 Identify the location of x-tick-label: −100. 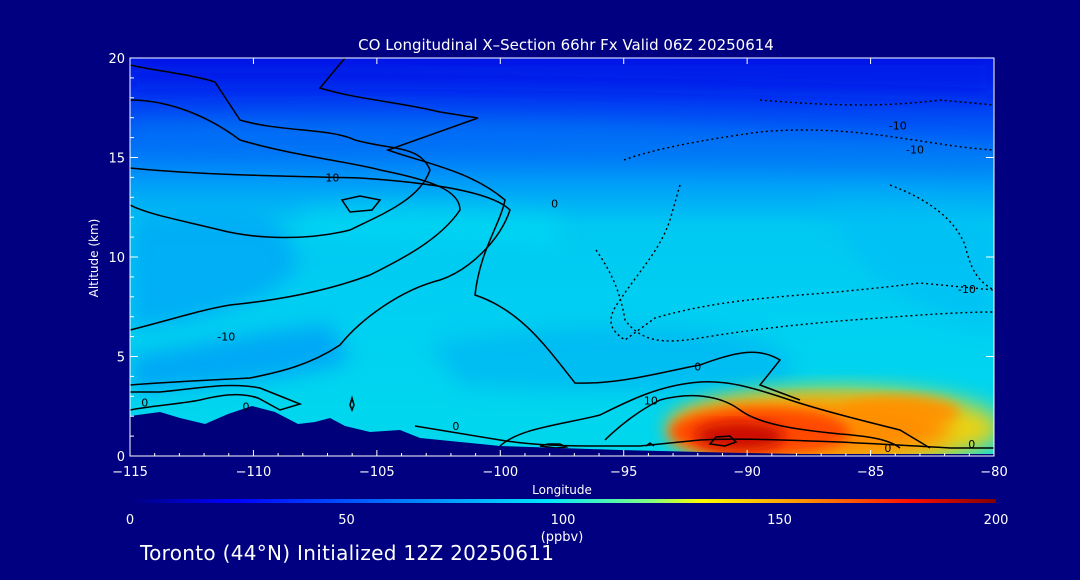
(500, 472).